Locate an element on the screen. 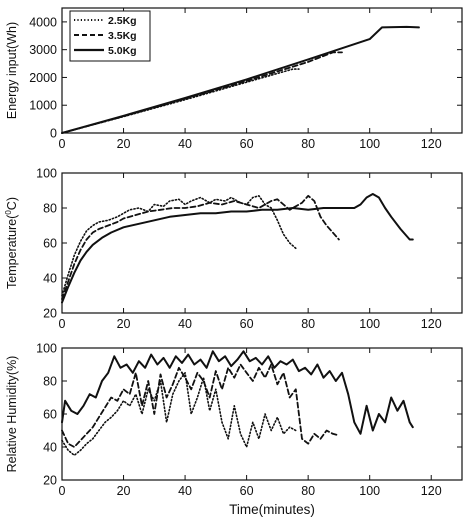 The image size is (474, 520). legend: 2.5Kg 3.5Kg 5.0Kg is located at coordinates (110, 36).